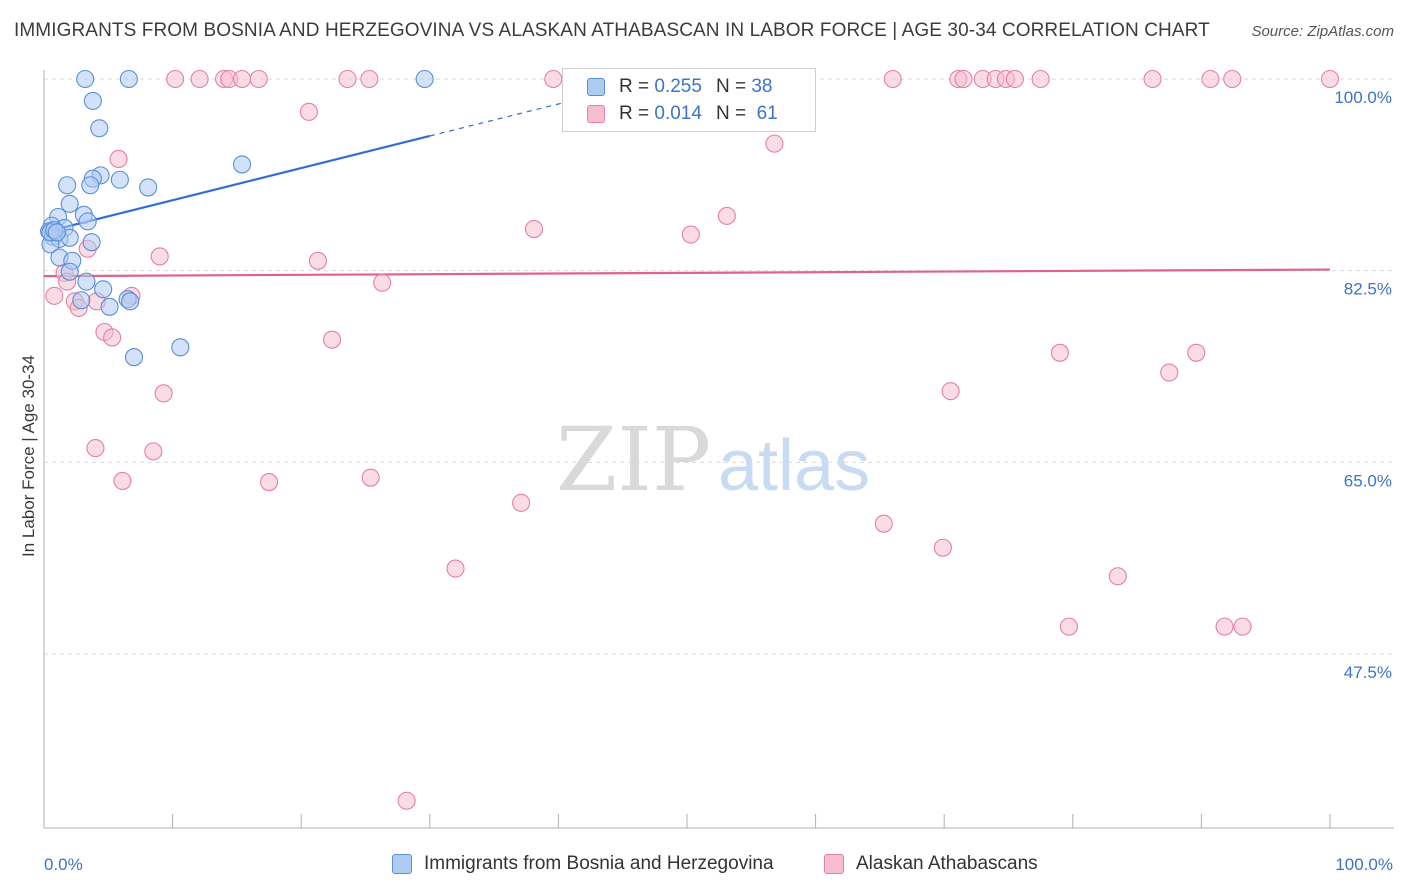 The width and height of the screenshot is (1406, 892). What do you see at coordinates (762, 86) in the screenshot?
I see `legend-n-value-blue: 38` at bounding box center [762, 86].